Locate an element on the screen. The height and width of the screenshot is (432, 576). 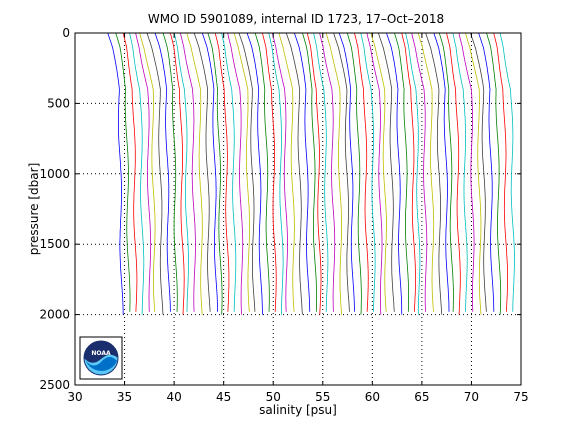
y-tick-labels: 0 500 1000 1500 2000 2500 is located at coordinates (54, 209).